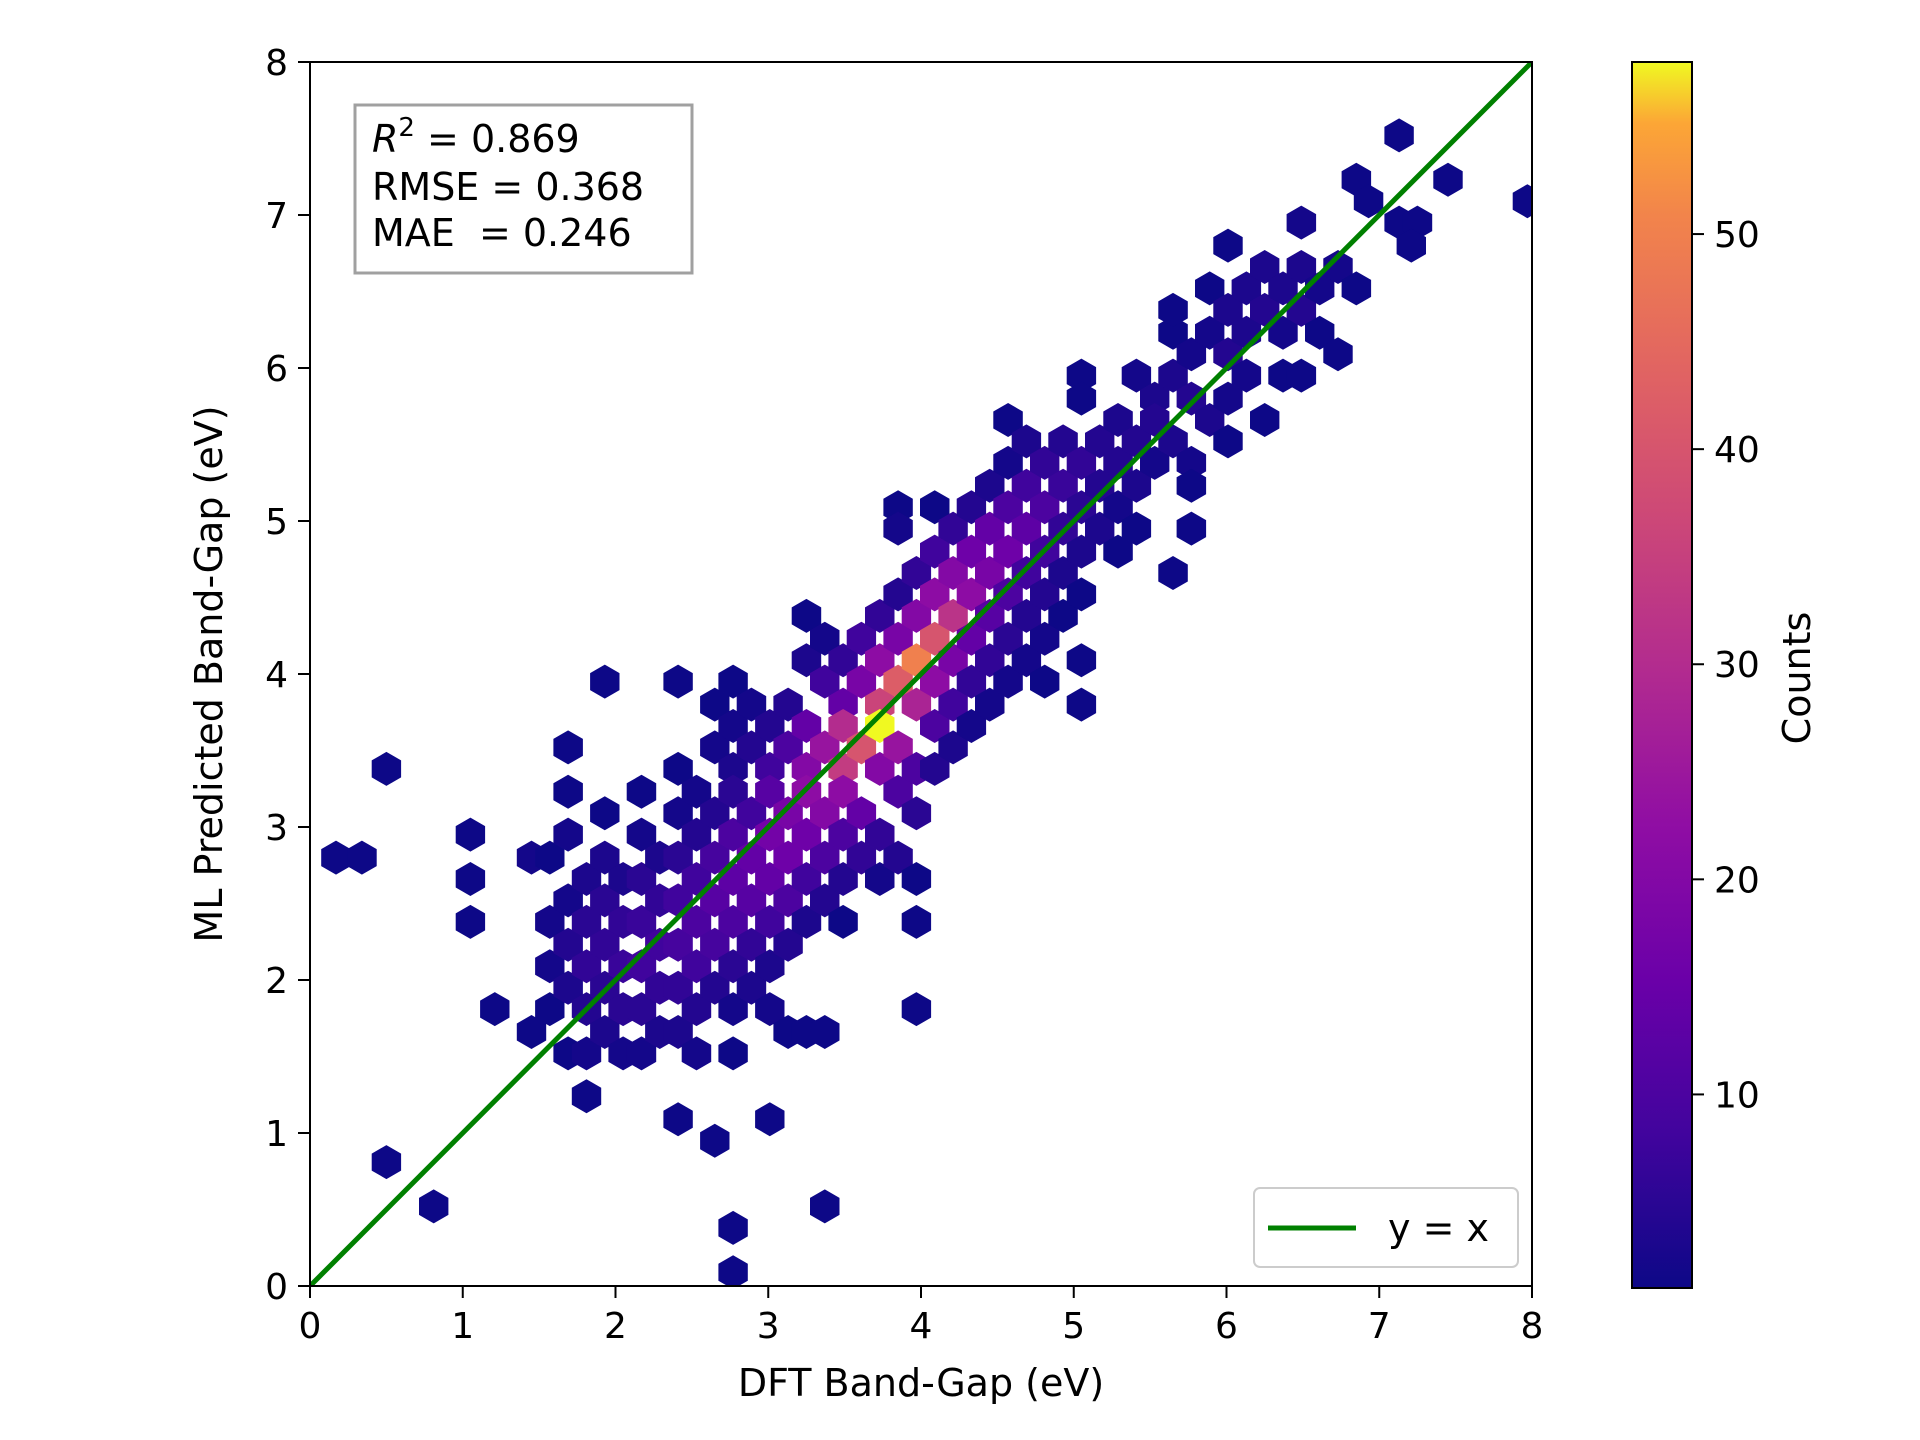 The image size is (1920, 1440). Describe the element at coordinates (276, 216) in the screenshot. I see `y-tick-label: 7` at that location.